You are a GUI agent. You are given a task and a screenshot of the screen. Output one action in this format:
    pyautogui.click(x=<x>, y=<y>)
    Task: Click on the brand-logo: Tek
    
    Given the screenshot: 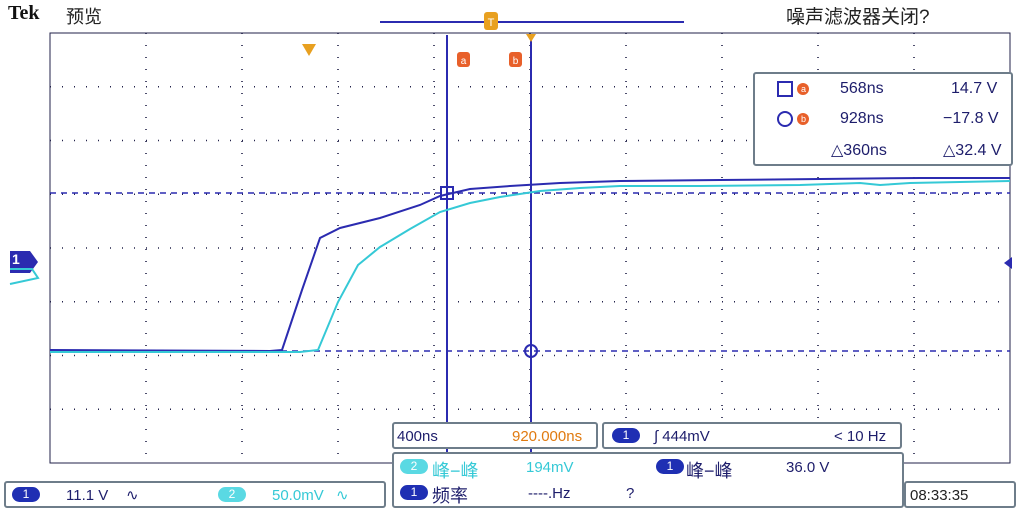 What is the action you would take?
    pyautogui.click(x=24, y=13)
    